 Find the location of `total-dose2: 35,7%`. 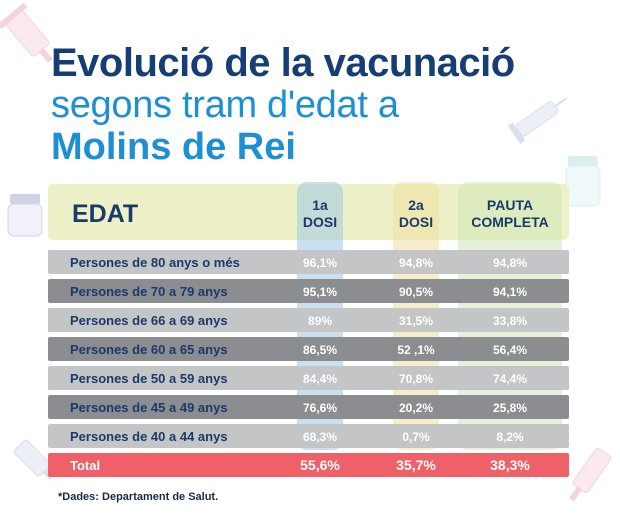

total-dose2: 35,7% is located at coordinates (416, 465).